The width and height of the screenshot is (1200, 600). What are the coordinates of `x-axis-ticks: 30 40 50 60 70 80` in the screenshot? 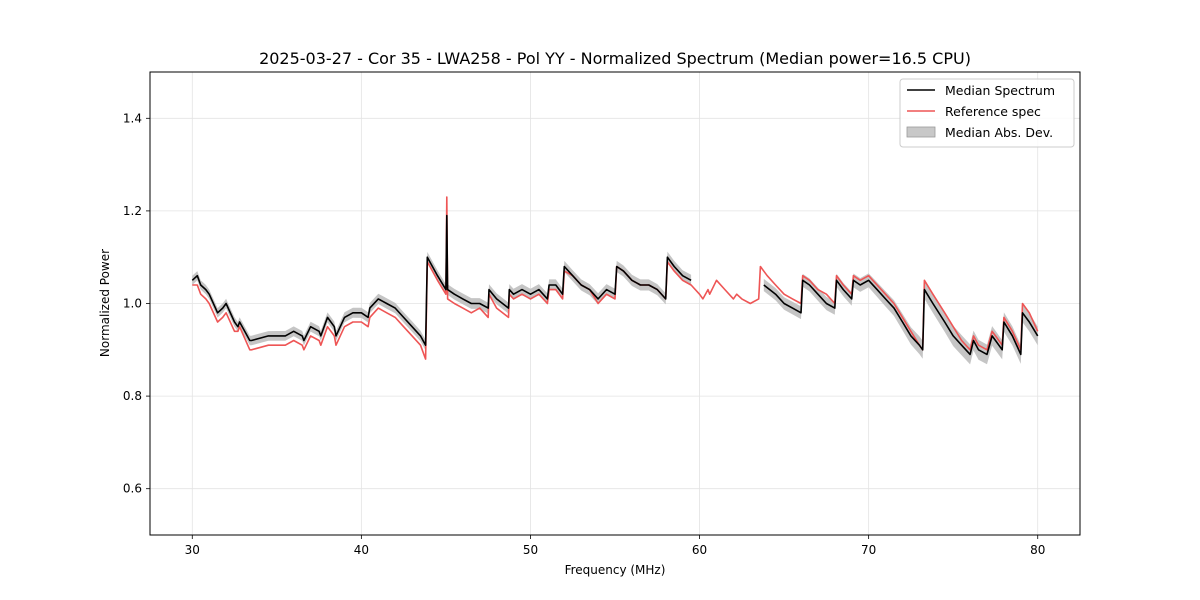 It's located at (615, 546).